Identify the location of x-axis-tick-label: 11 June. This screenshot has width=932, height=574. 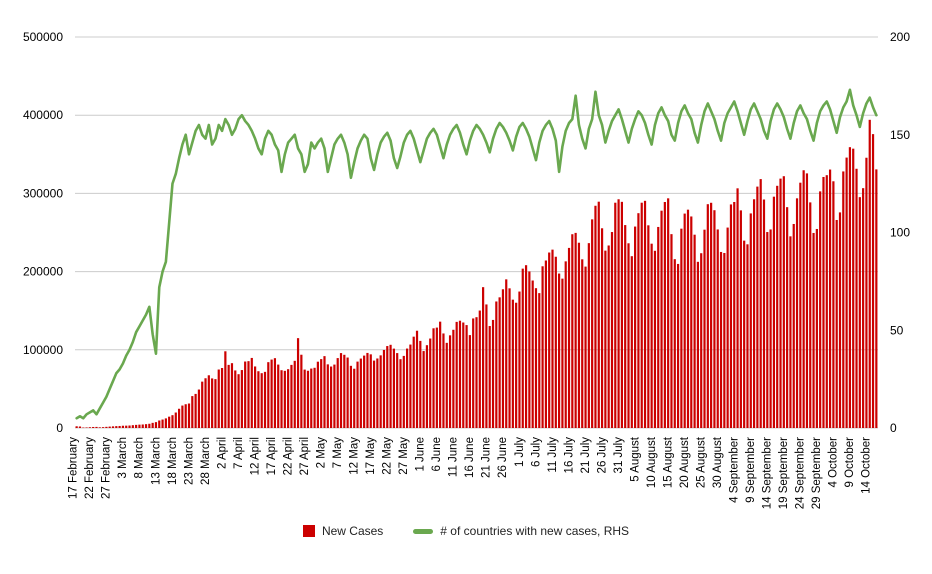
(454, 457).